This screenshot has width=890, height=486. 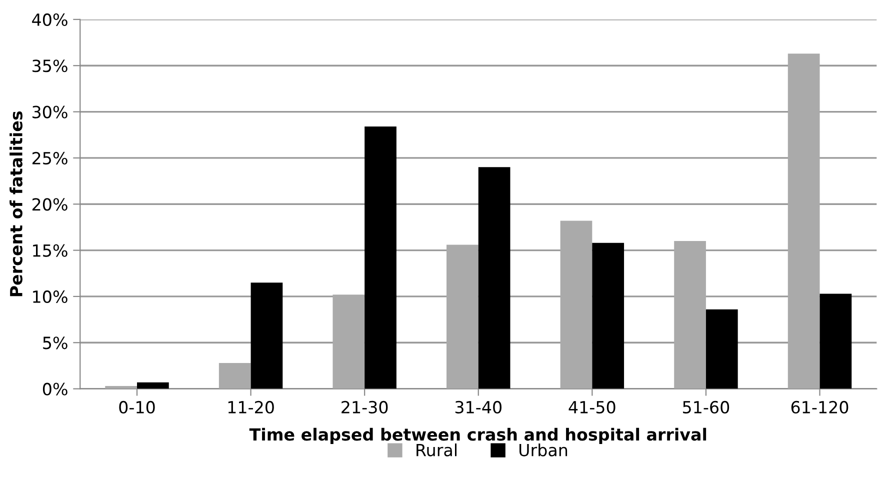 I want to click on y-axis-title: Percent of fatalities, so click(x=16, y=203).